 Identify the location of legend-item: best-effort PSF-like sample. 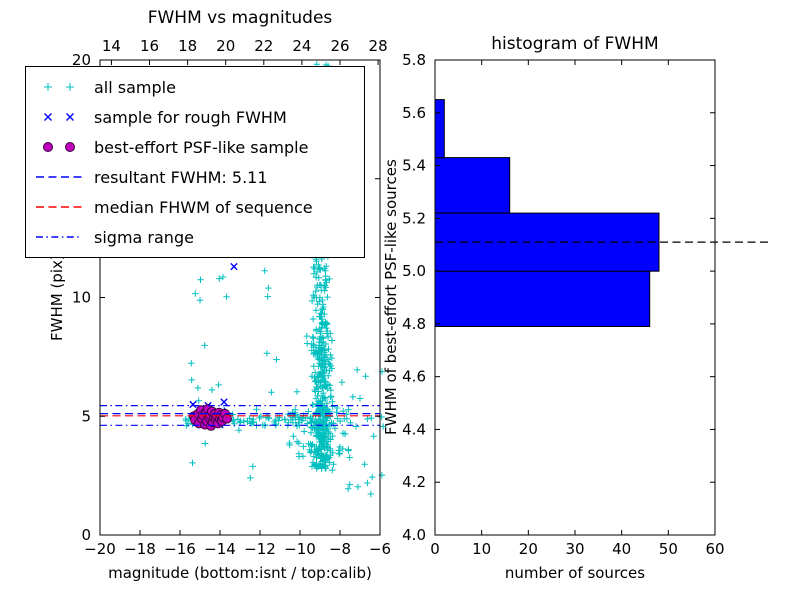
(195, 147).